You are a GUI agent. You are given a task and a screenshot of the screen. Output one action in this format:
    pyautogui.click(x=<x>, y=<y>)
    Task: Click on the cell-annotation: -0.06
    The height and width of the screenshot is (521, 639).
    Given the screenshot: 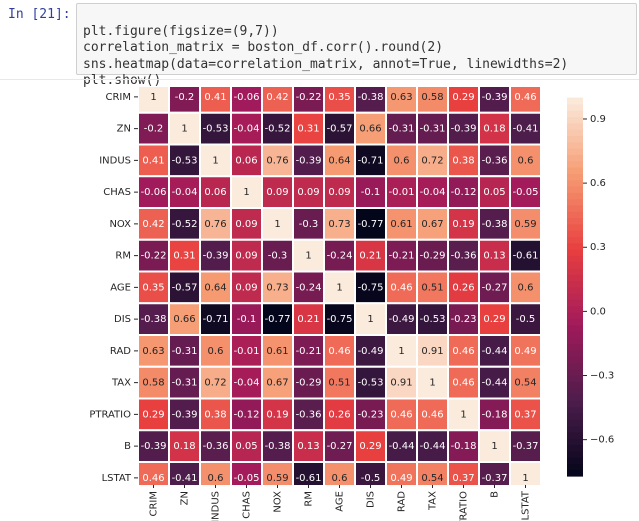 What is the action you would take?
    pyautogui.click(x=247, y=97)
    